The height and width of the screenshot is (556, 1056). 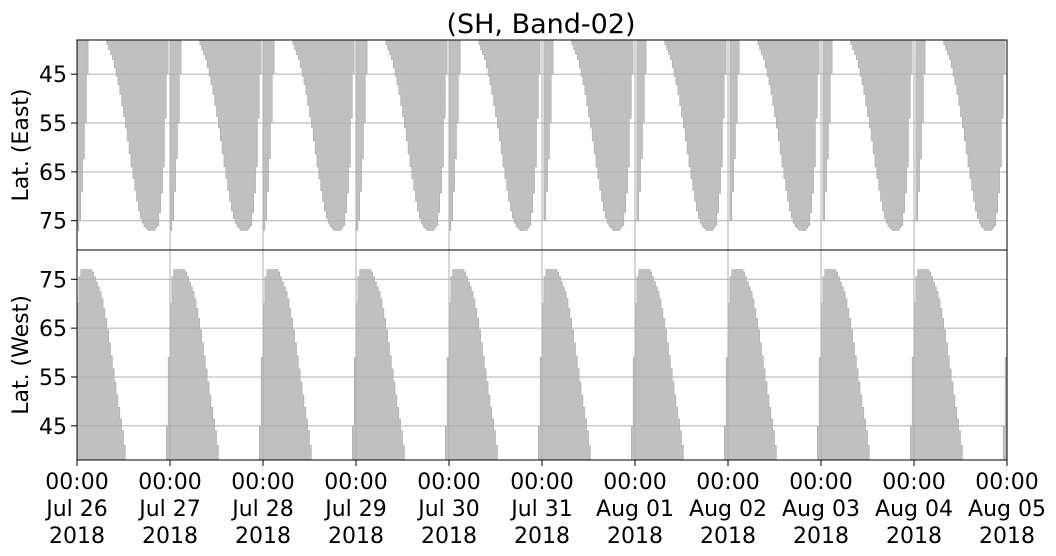 I want to click on xtick-label: Aug 05, so click(x=1007, y=509).